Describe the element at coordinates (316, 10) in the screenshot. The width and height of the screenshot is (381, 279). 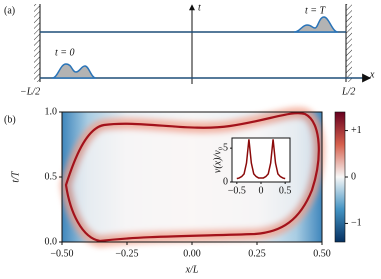
I see `annotation: t = T` at that location.